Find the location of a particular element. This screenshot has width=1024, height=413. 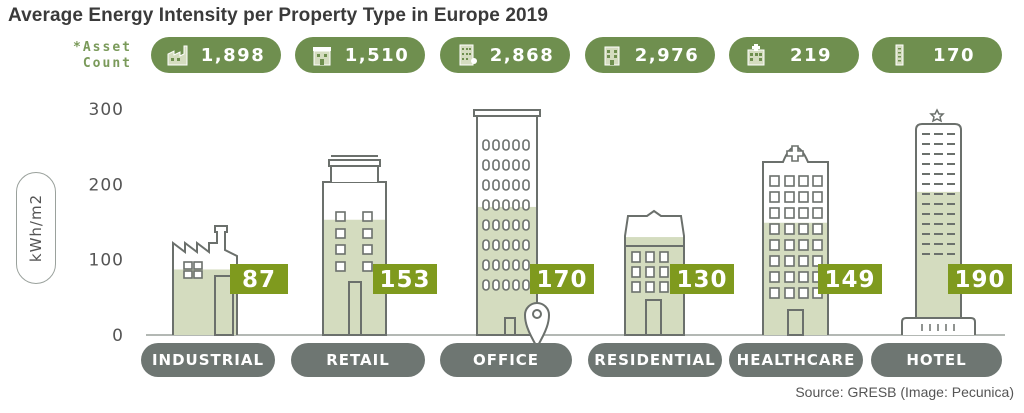

category-label-retail: RETAIL is located at coordinates (358, 360).